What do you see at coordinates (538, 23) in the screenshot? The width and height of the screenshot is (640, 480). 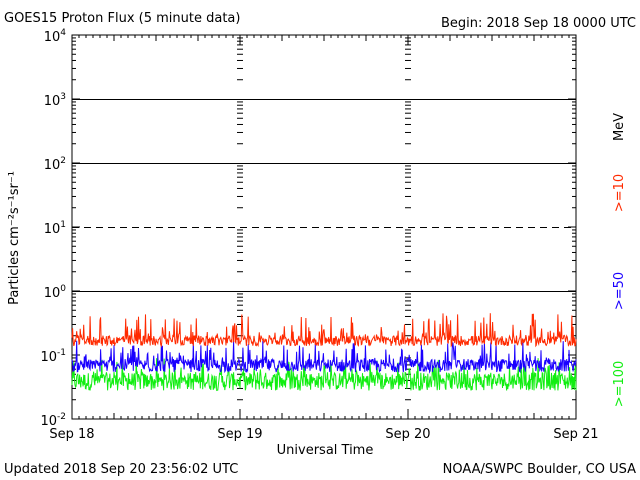 I see `begin-date: Begin: 2018 Sep 18 0000 UTC` at bounding box center [538, 23].